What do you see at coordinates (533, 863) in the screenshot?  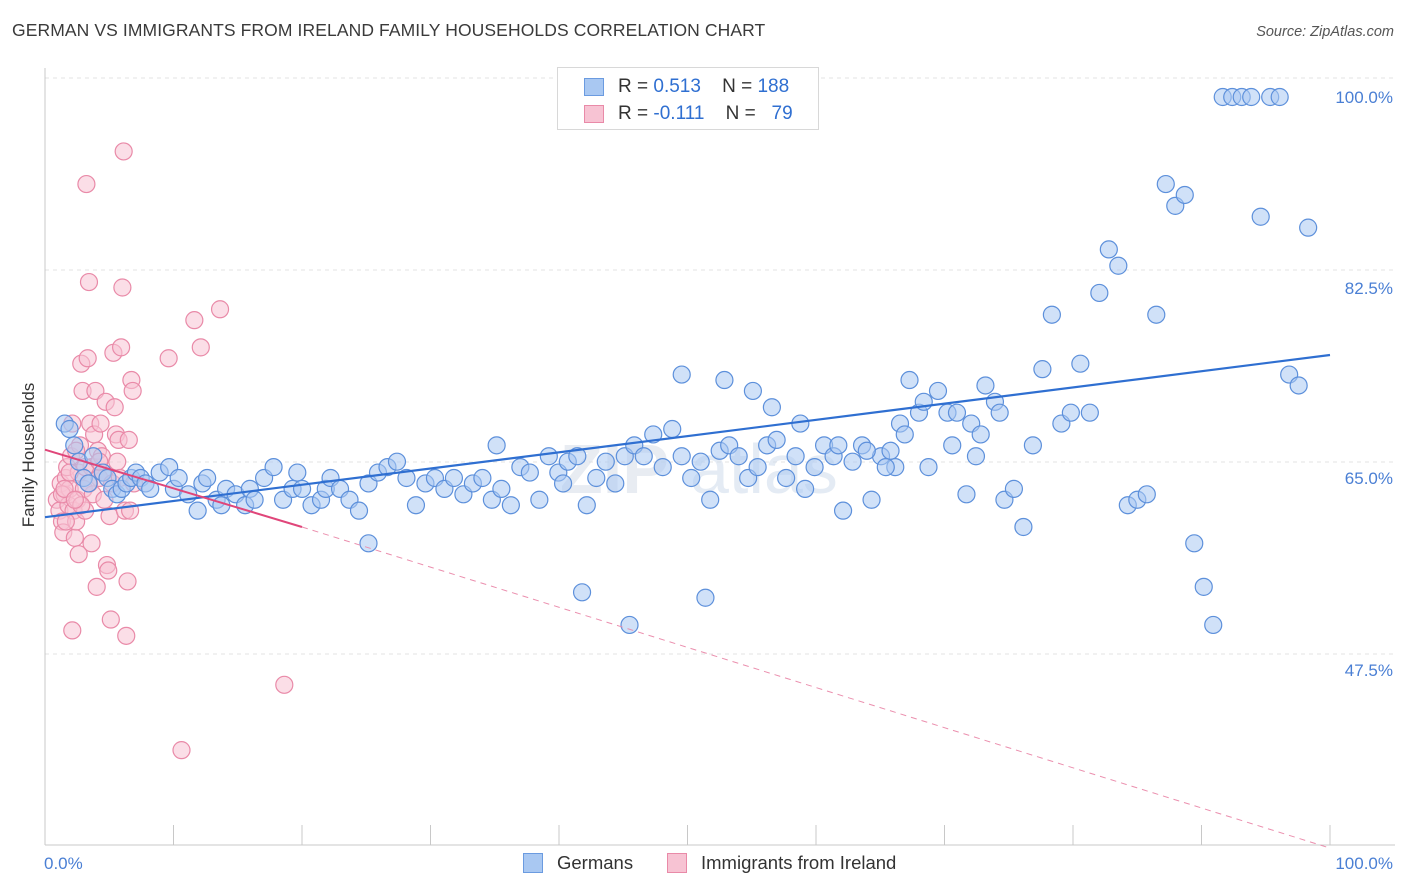 I see `bottom-legend-swatch-germans` at bounding box center [533, 863].